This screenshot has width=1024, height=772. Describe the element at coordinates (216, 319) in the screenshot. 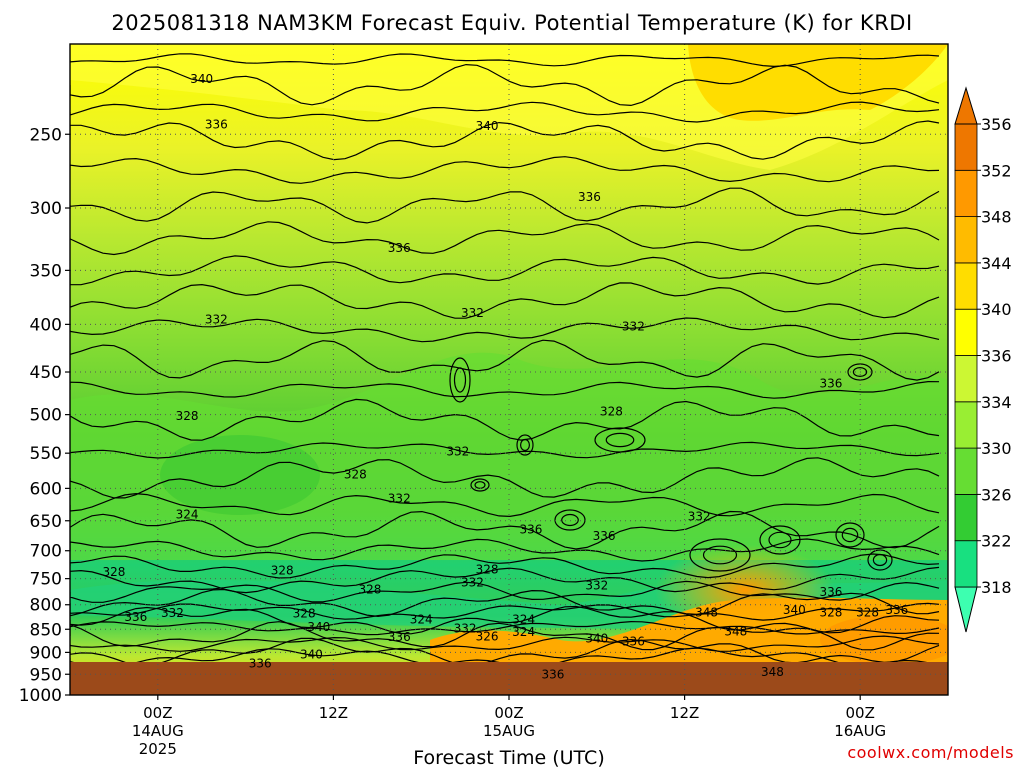

I see `contour-label-5: 332` at that location.